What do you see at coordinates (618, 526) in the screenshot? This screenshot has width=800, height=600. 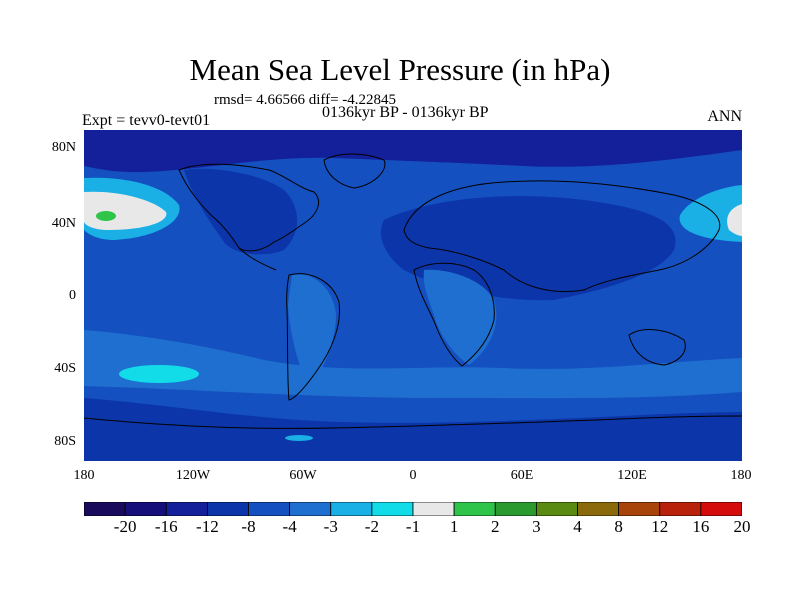 I see `colorbar-label: 8` at bounding box center [618, 526].